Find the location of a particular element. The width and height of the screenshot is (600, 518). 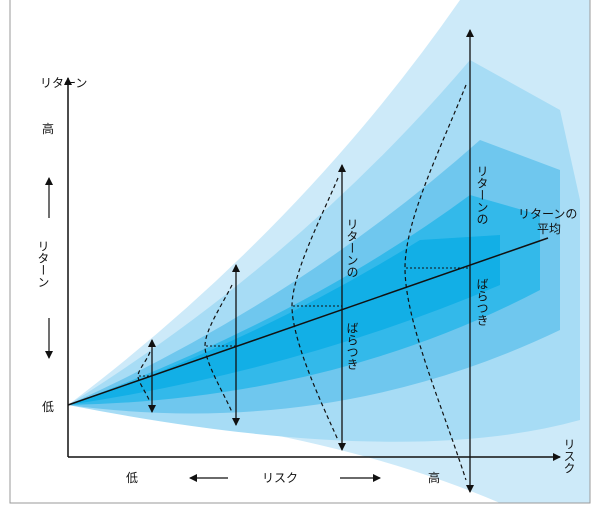

mean-label-line2: 平均 is located at coordinates (549, 229).